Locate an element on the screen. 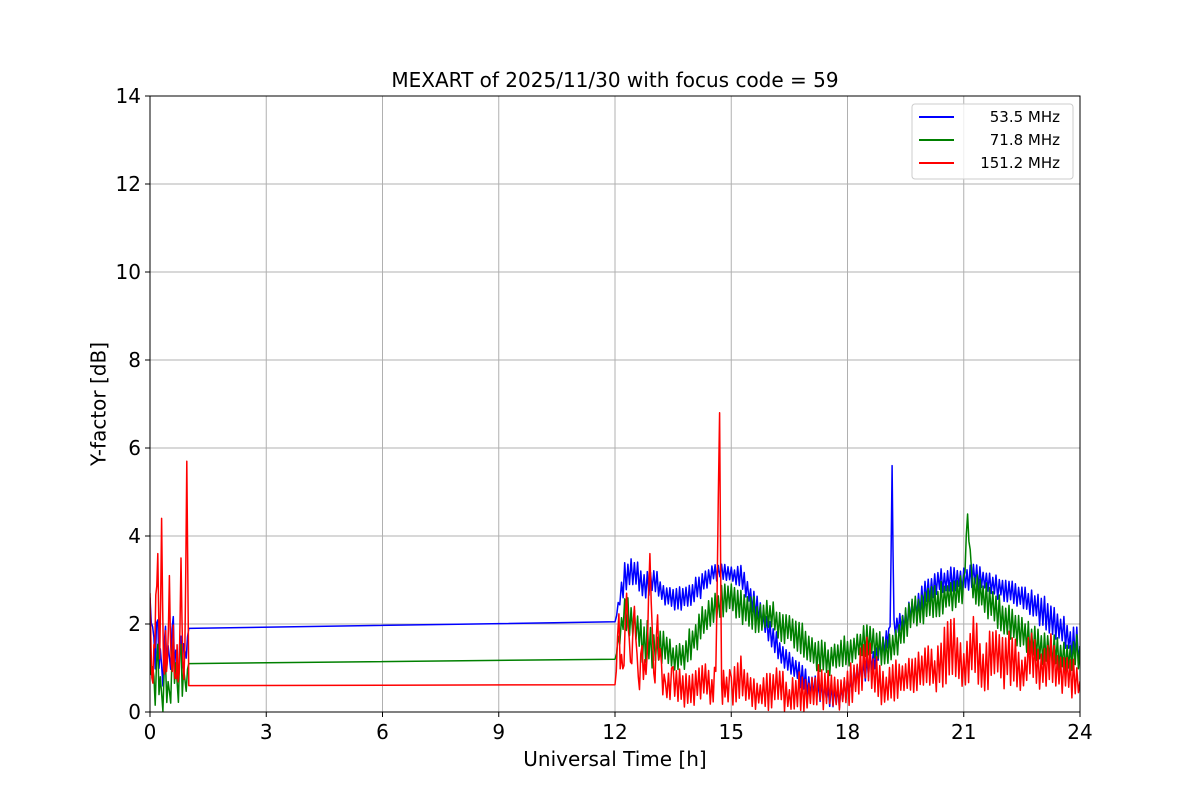  x-tick-label: 6 is located at coordinates (382, 732).